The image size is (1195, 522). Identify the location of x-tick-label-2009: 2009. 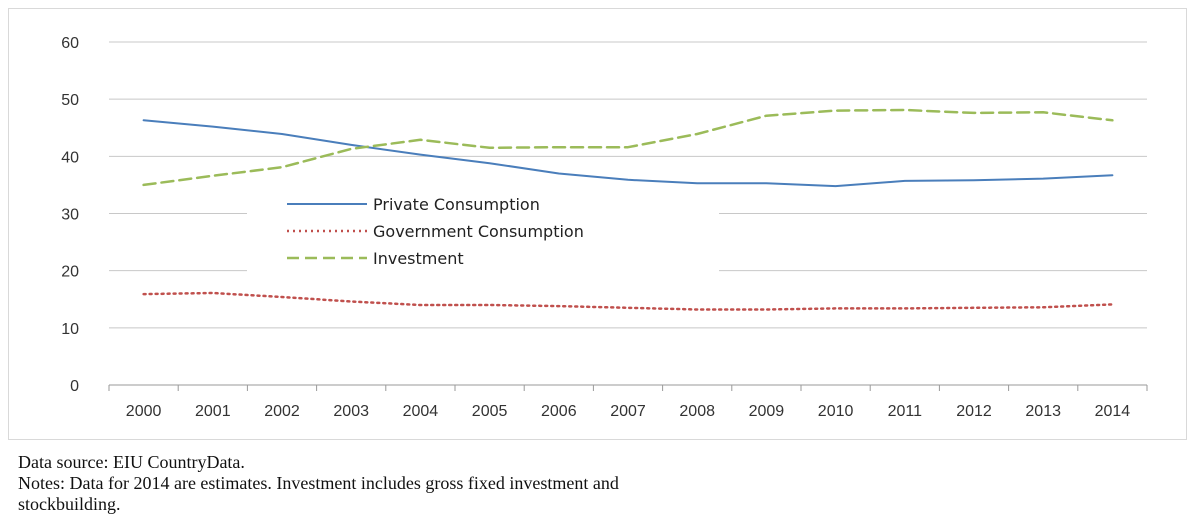
(767, 411).